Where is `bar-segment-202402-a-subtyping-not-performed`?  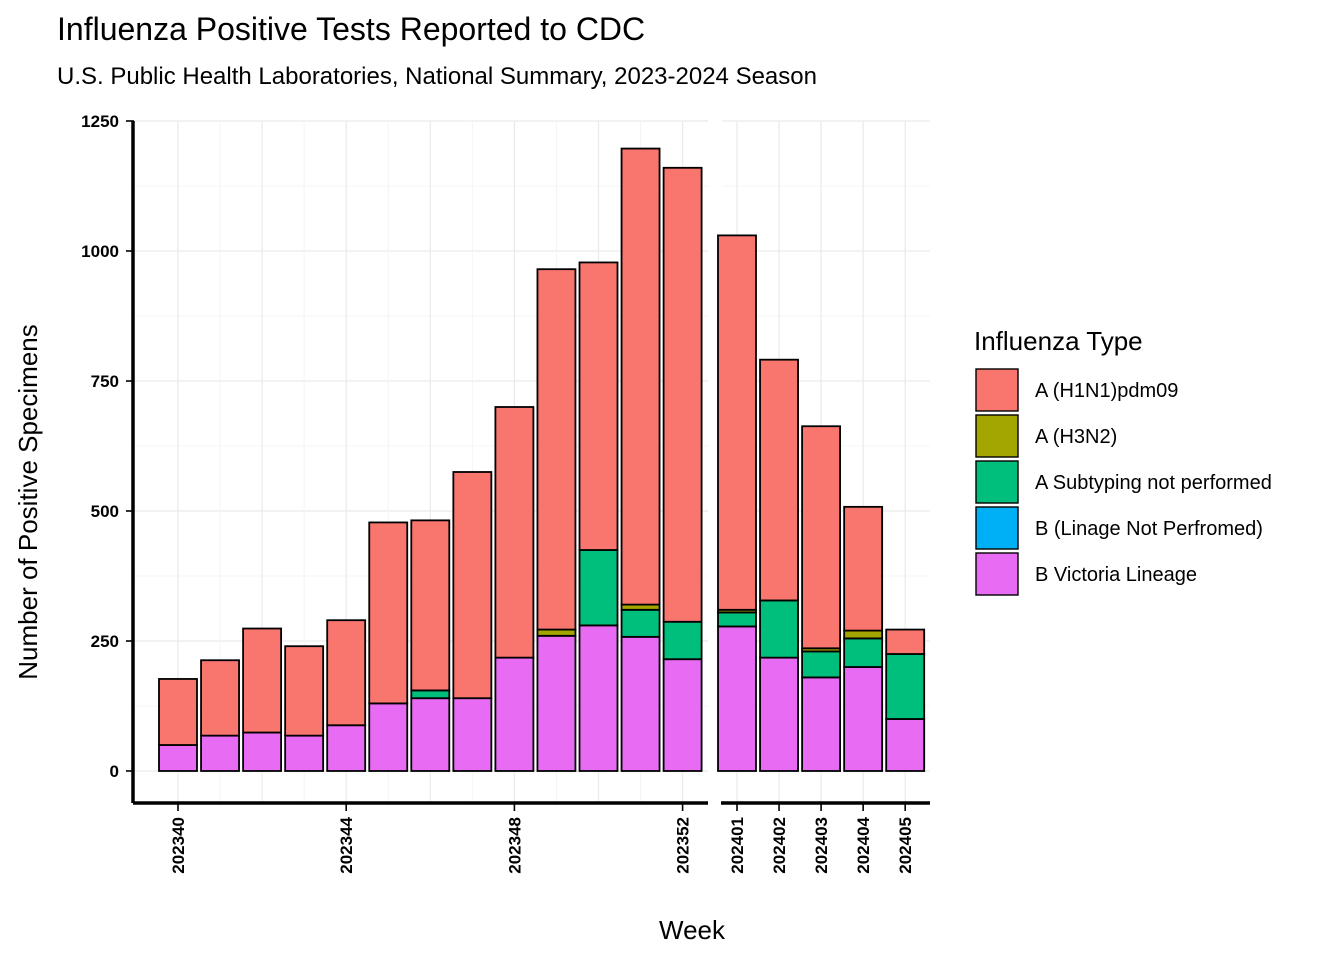
bar-segment-202402-a-subtyping-not-performed is located at coordinates (779, 629).